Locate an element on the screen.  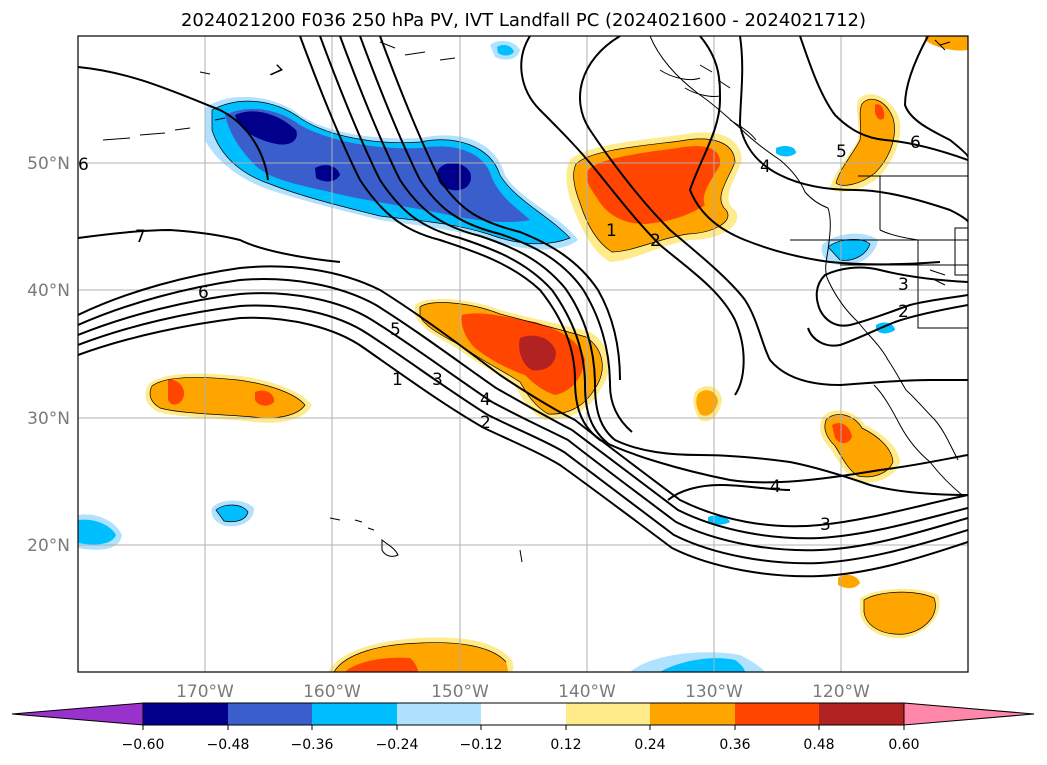
colorbar-tick-label: 0.24 is located at coordinates (649, 745).